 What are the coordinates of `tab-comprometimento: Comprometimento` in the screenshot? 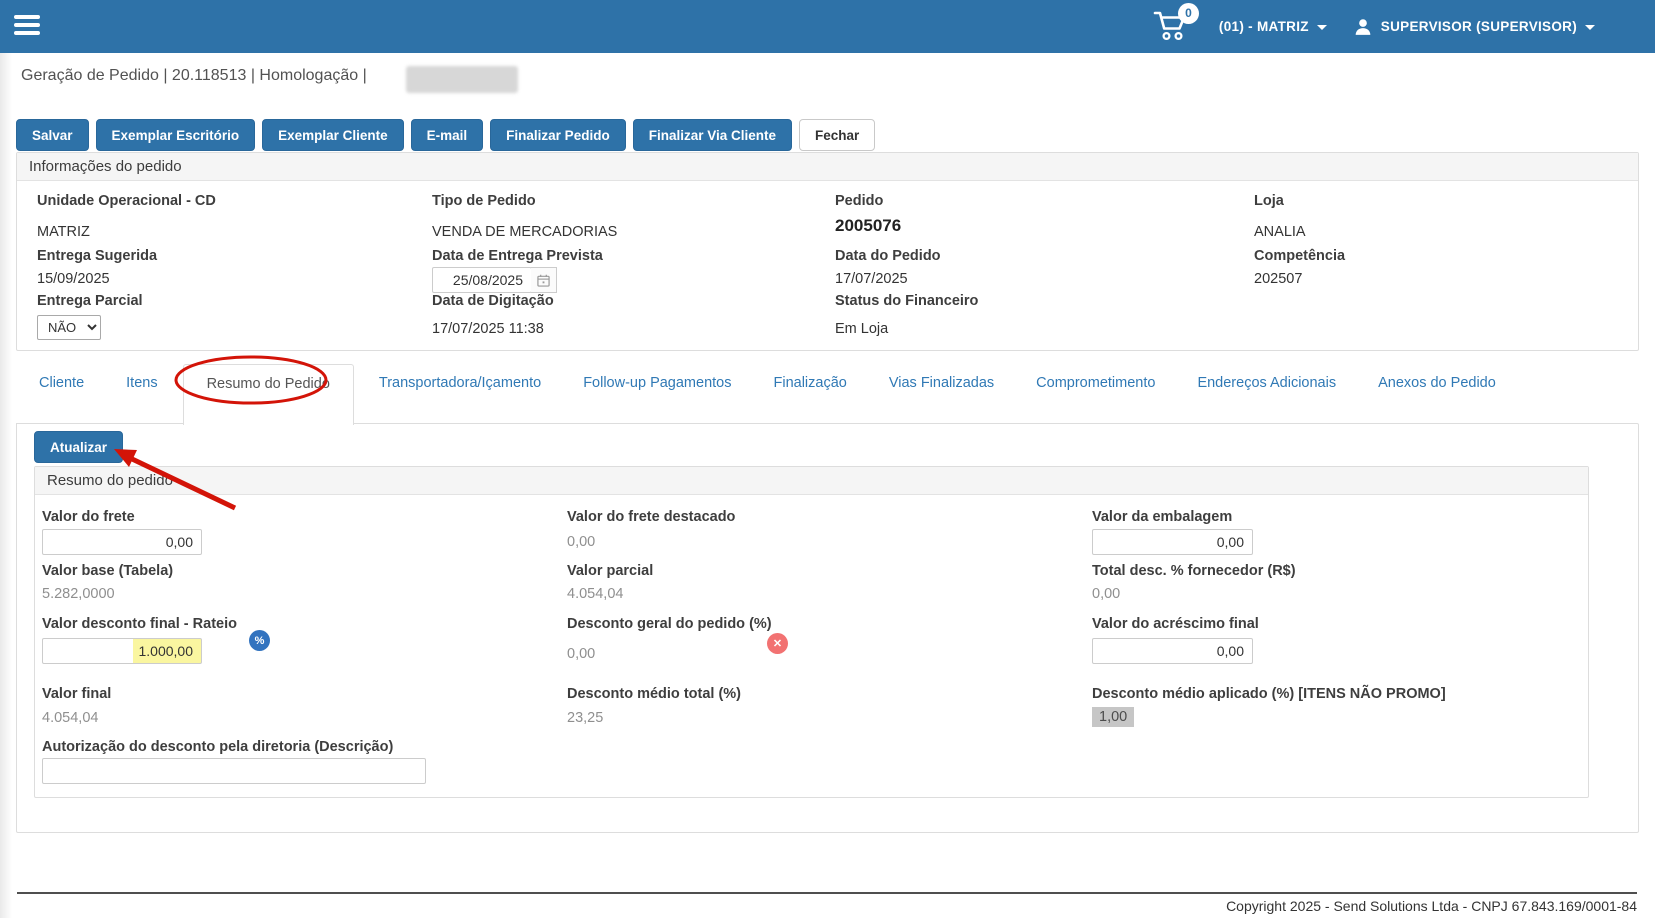 It's located at (1096, 383).